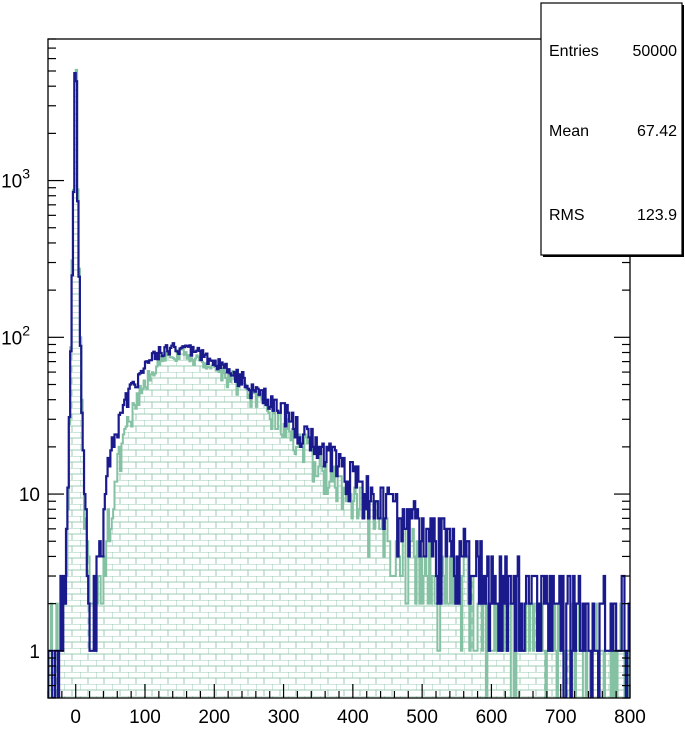 The image size is (685, 731). I want to click on stats-mean-value: 67.42, so click(657, 131).